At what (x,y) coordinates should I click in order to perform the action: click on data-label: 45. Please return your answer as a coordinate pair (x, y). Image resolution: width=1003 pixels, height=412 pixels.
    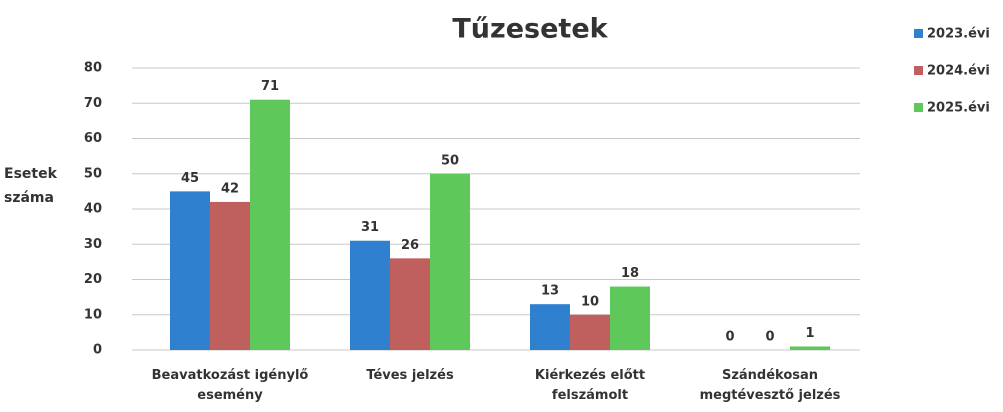
    Looking at the image, I should click on (190, 178).